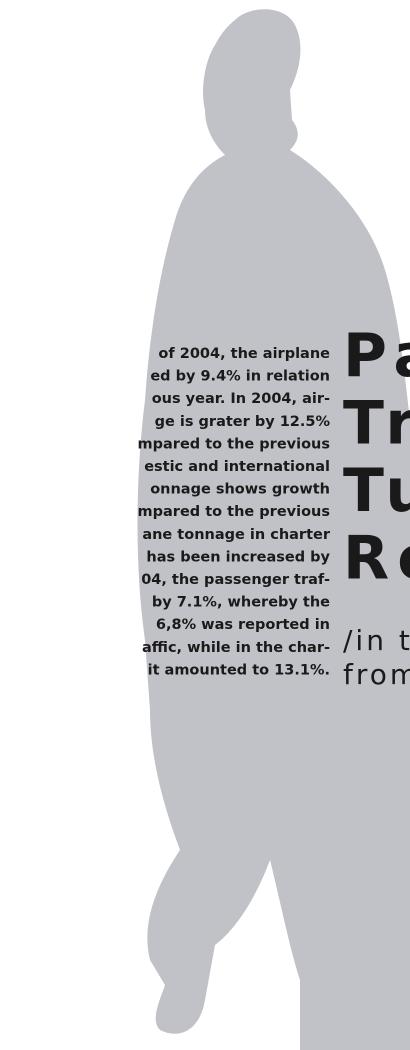  What do you see at coordinates (376, 640) in the screenshot?
I see `subtitle-line: /in the` at bounding box center [376, 640].